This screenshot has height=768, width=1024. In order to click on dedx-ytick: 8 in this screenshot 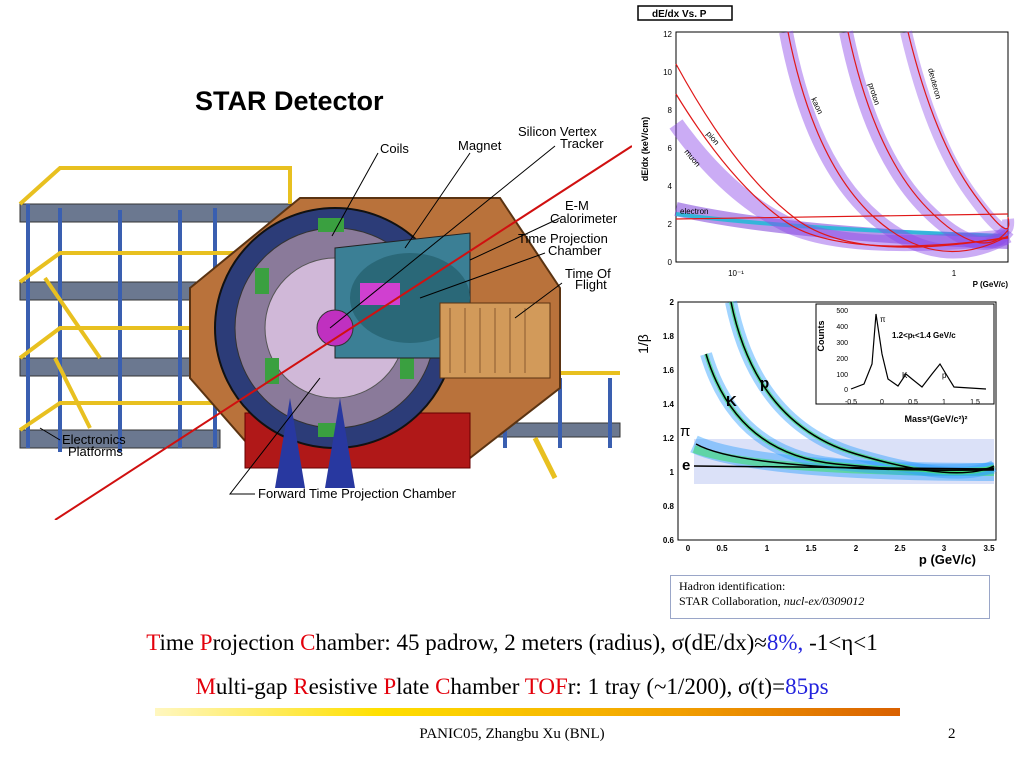, I will do `click(670, 110)`.